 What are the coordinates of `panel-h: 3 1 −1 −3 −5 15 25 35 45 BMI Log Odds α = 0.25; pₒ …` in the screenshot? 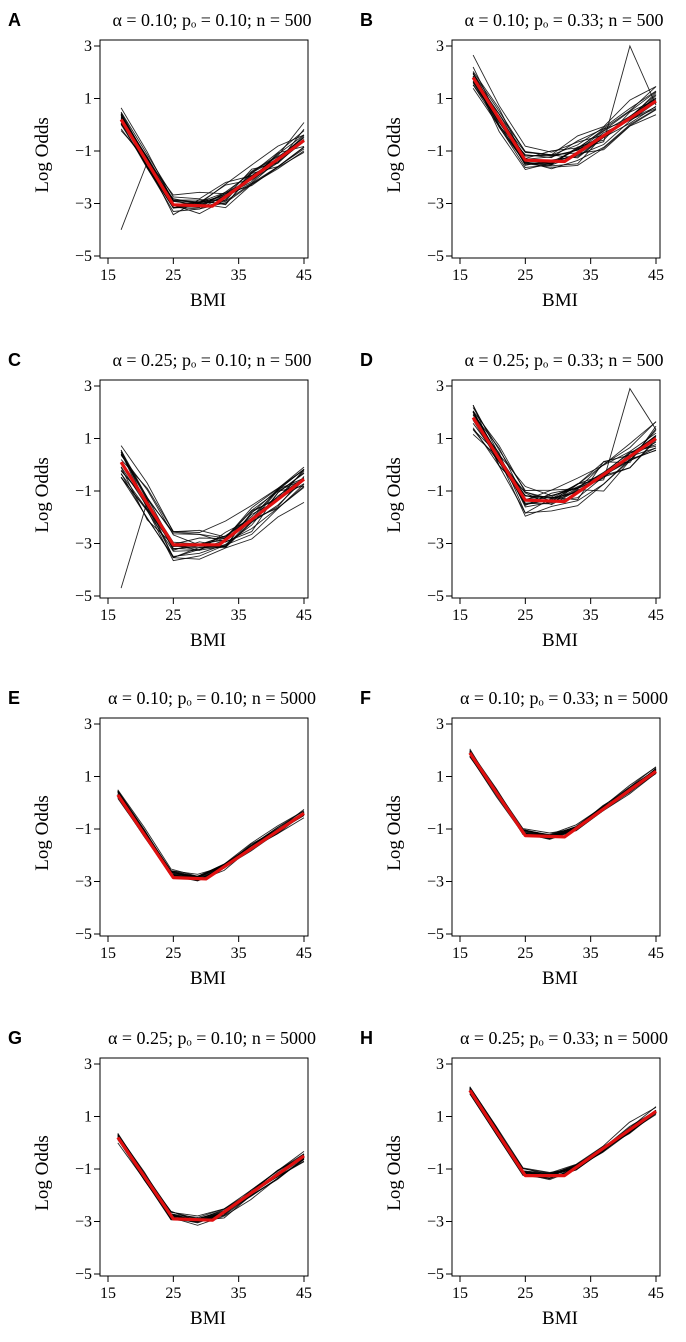 It's located at (514, 1178).